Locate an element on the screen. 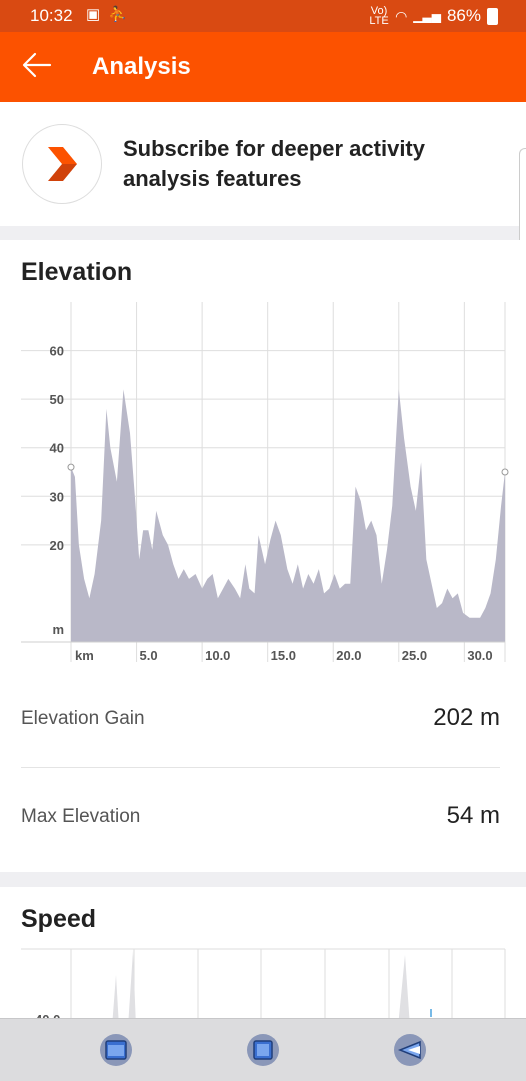  app-bar: Analysis is located at coordinates (263, 67).